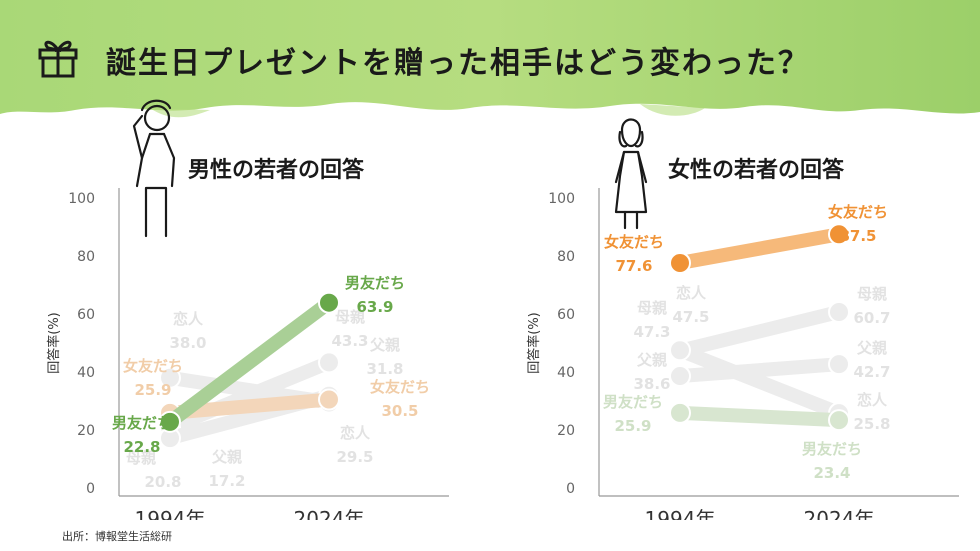 The width and height of the screenshot is (980, 551). Describe the element at coordinates (871, 372) in the screenshot. I see `data-value-label: 42.7` at that location.